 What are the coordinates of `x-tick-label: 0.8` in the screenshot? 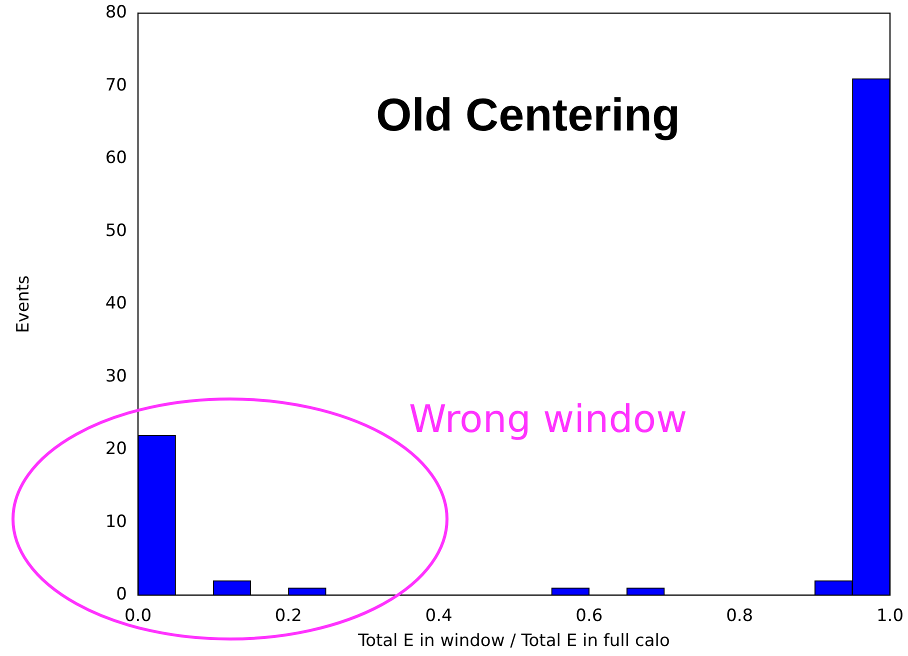 It's located at (740, 616).